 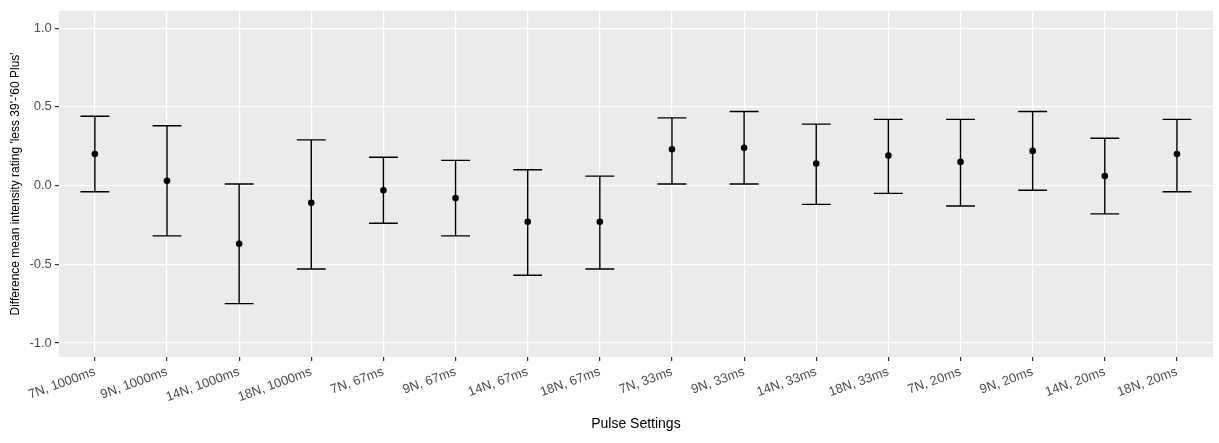 What do you see at coordinates (717, 380) in the screenshot?
I see `x-tick-label: 9N, 33ms` at bounding box center [717, 380].